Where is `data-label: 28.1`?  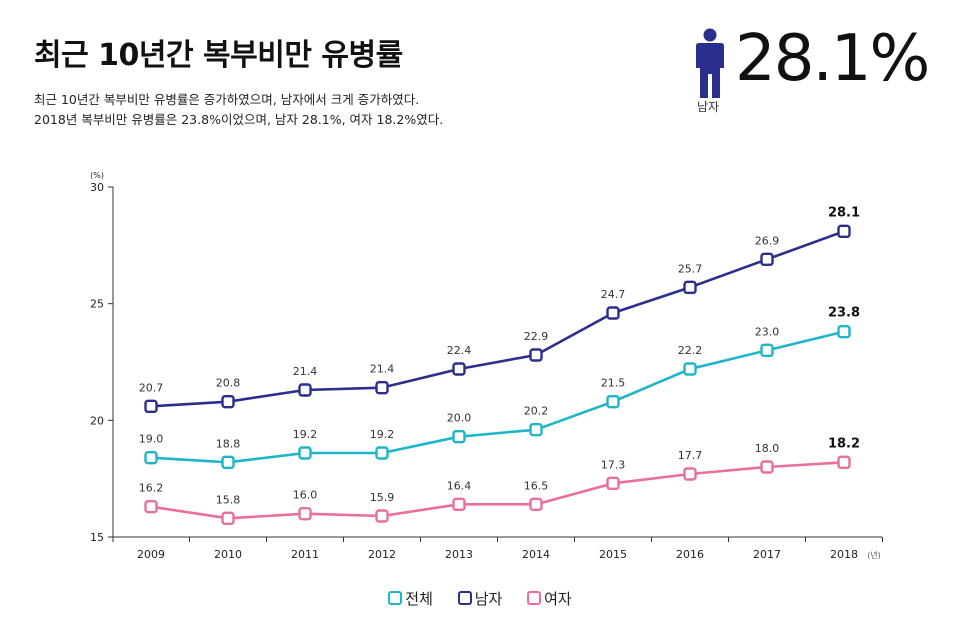
data-label: 28.1 is located at coordinates (844, 212).